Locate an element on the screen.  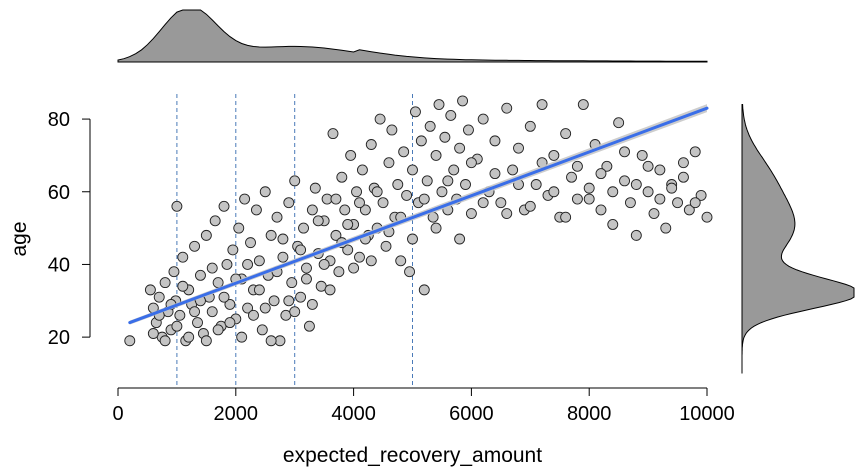
x-tick-label: 6000 is located at coordinates (471, 414).